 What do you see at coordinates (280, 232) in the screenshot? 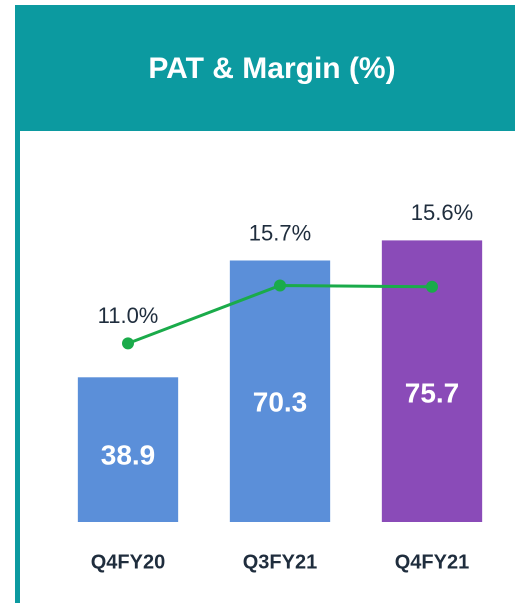
I see `margin-label: 15.7%` at bounding box center [280, 232].